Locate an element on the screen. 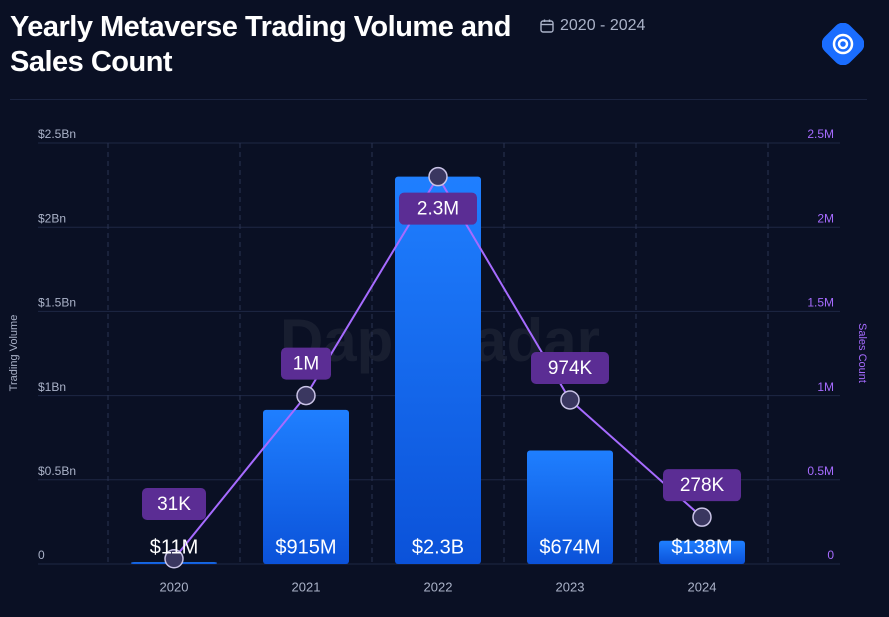 This screenshot has width=889, height=617. x-tick-label: 2020 is located at coordinates (174, 586).